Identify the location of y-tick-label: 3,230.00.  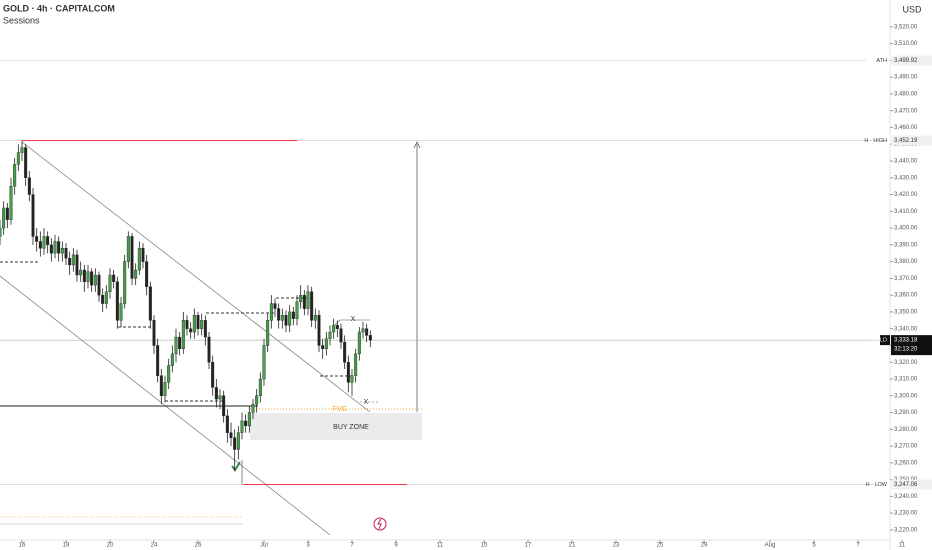
(906, 514).